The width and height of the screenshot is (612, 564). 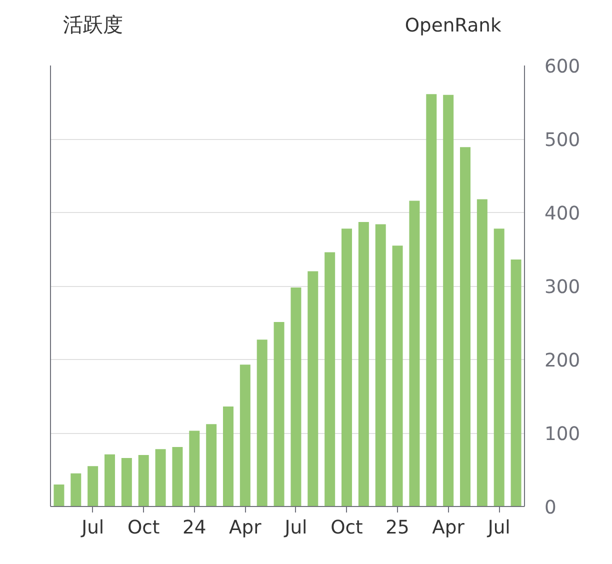 What do you see at coordinates (453, 26) in the screenshot?
I see `y2-axis-title: OpenRank` at bounding box center [453, 26].